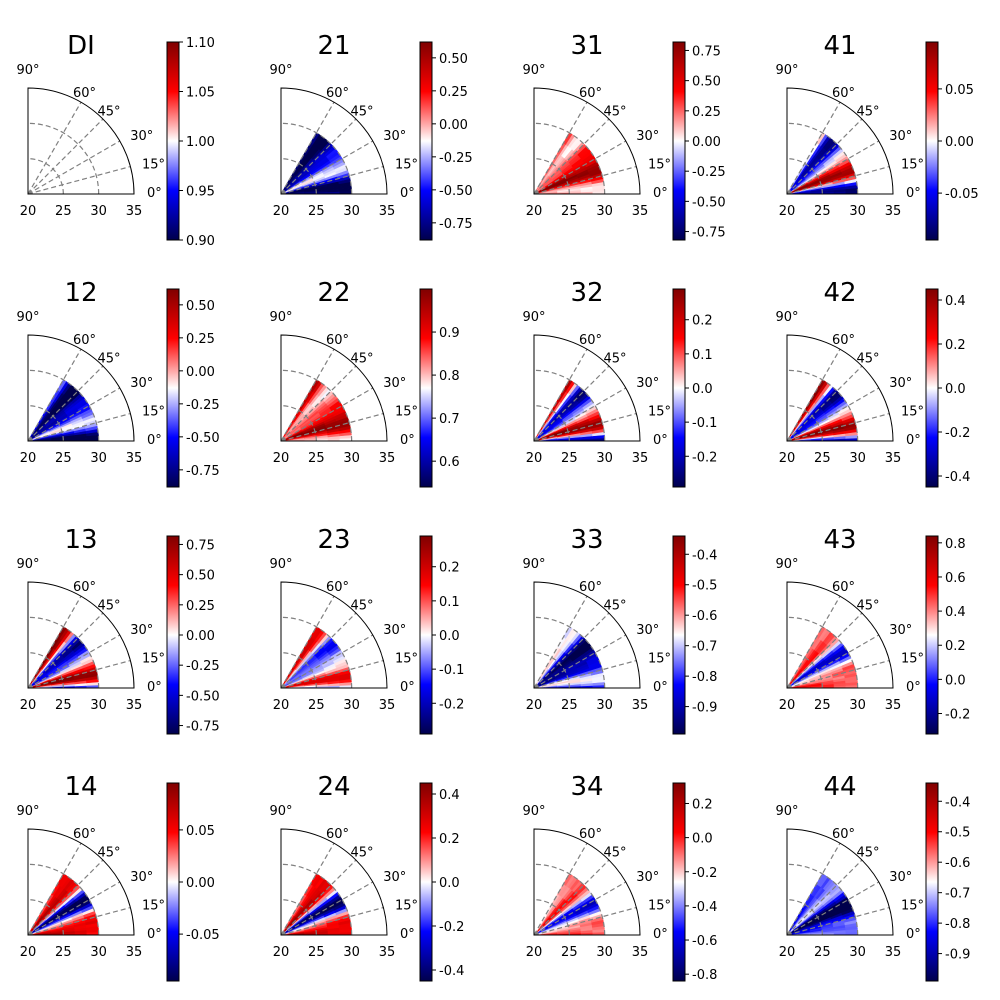  What do you see at coordinates (449, 419) in the screenshot?
I see `colorbar-tick-label: 0.7` at bounding box center [449, 419].